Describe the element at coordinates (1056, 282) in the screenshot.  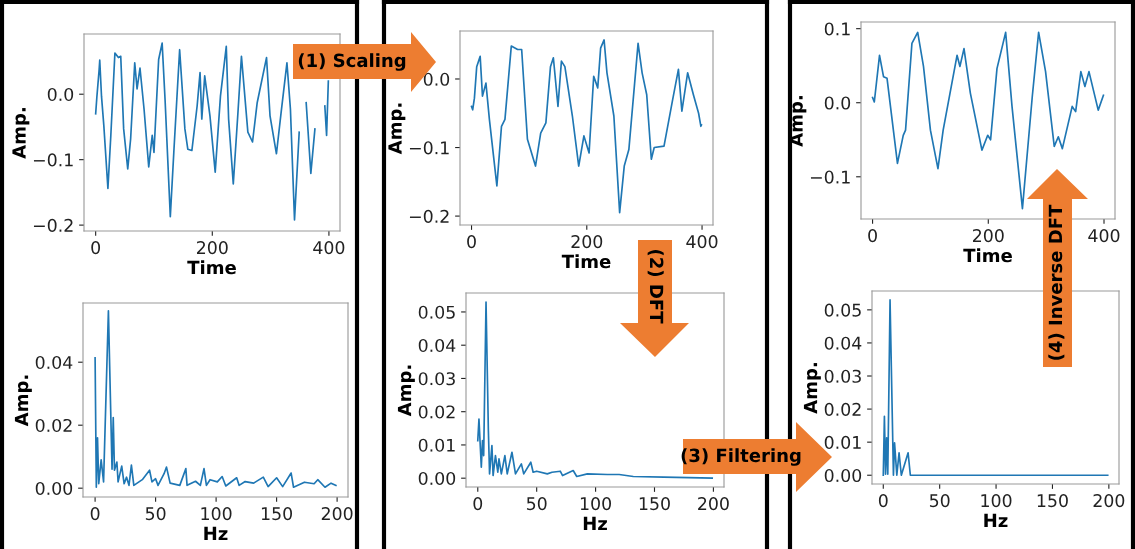
I see `annotation: (4) Inverse DFT` at that location.